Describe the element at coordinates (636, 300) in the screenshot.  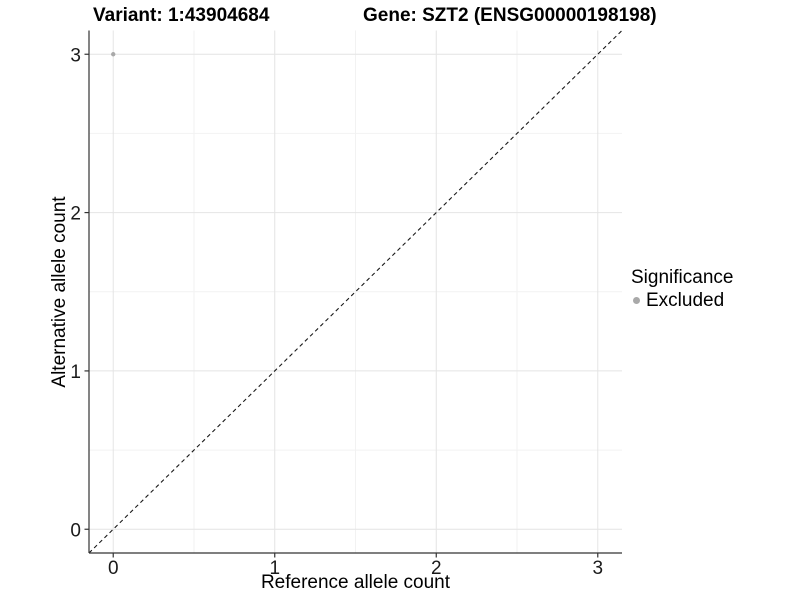
I see `legend-point-icon` at that location.